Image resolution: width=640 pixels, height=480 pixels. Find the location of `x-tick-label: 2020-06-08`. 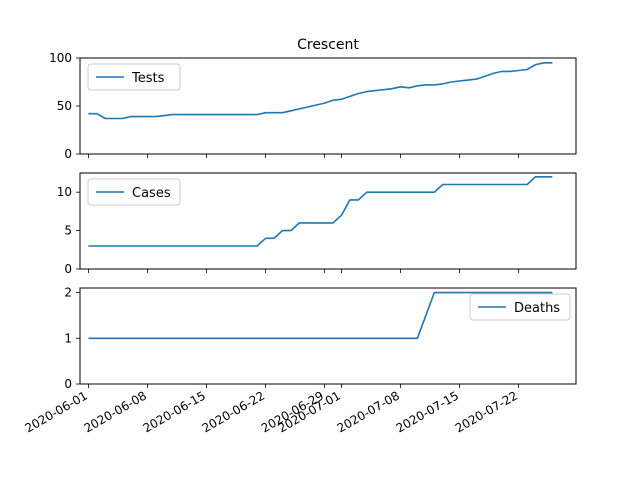

x-tick-label: 2020-06-08 is located at coordinates (115, 411).